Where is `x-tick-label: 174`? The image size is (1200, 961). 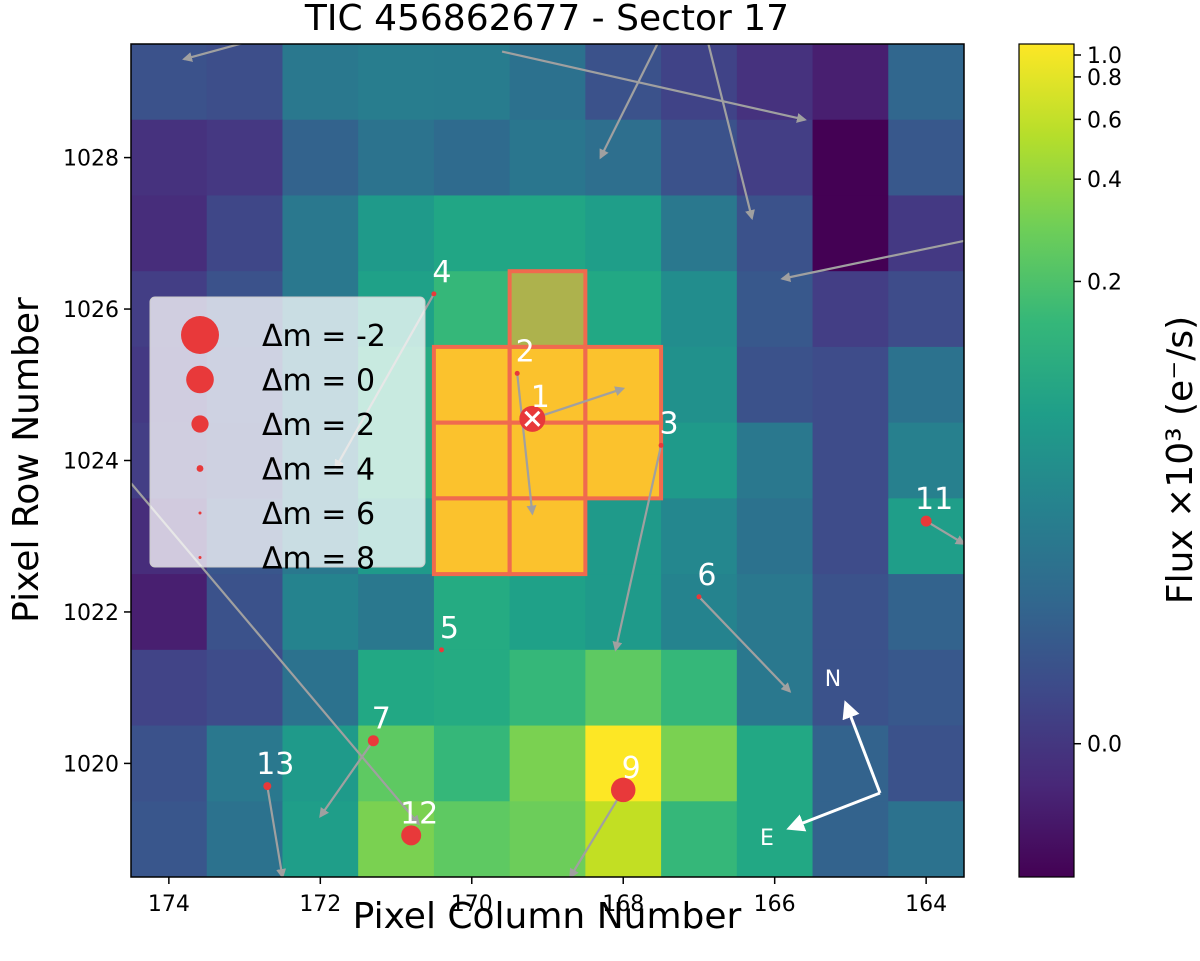 x-tick-label: 174 is located at coordinates (169, 904).